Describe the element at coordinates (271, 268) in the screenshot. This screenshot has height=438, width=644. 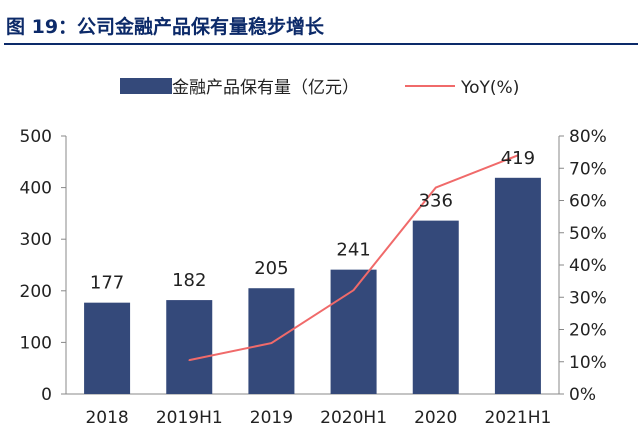
I see `bar-data-label: 205` at that location.